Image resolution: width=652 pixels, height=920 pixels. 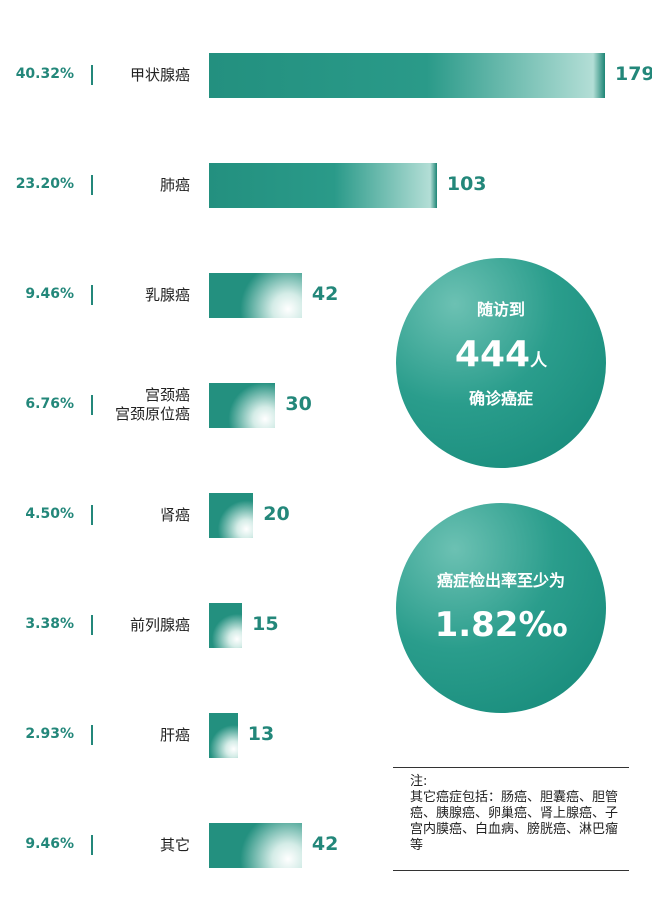 I want to click on category-label: 乳腺癌, so click(x=167, y=294).